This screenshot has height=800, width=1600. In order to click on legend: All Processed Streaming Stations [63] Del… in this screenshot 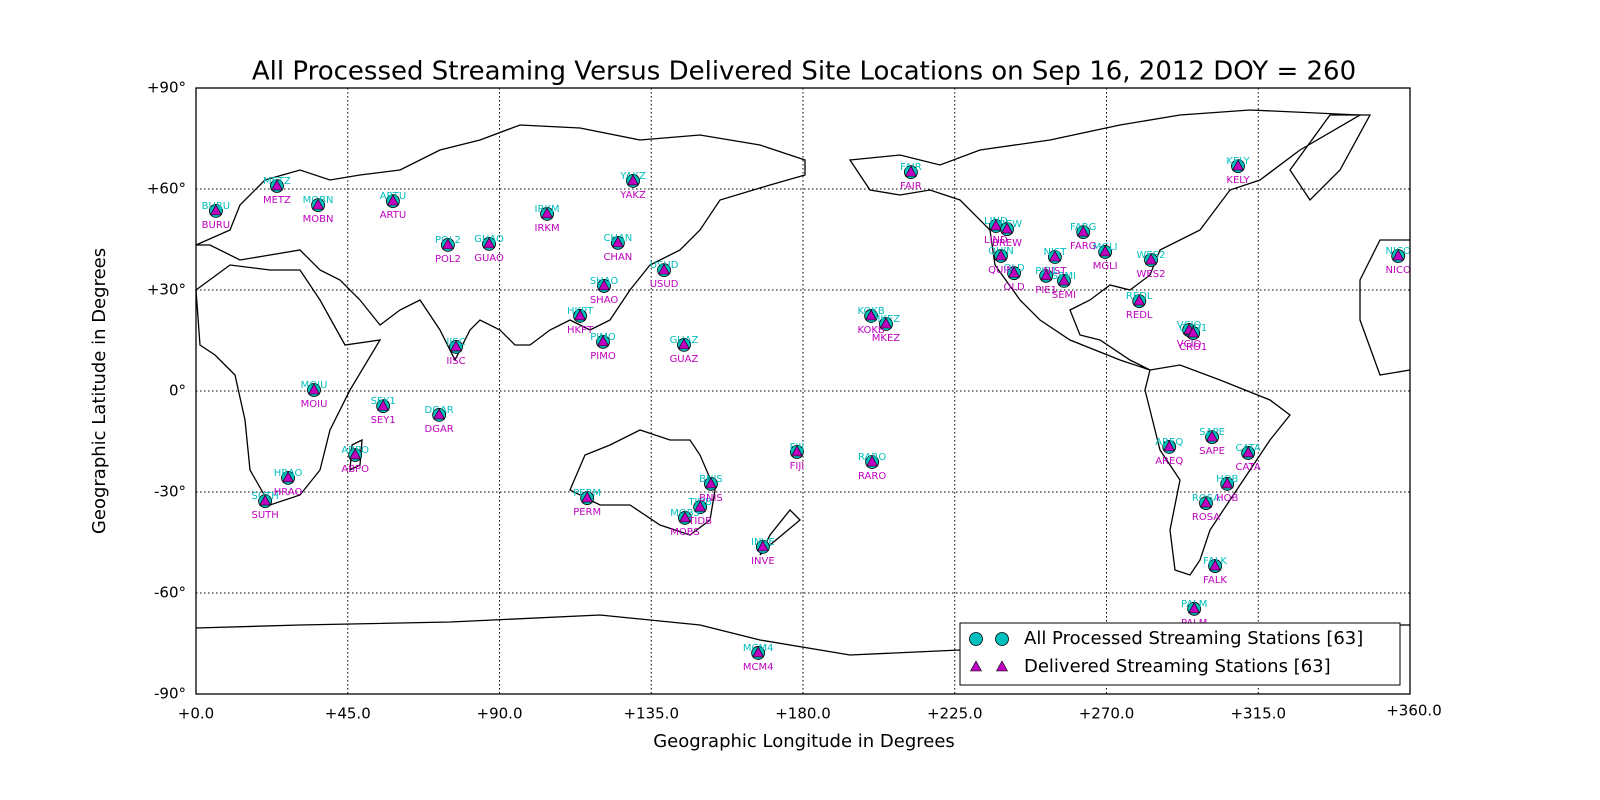, I will do `click(1180, 654)`.